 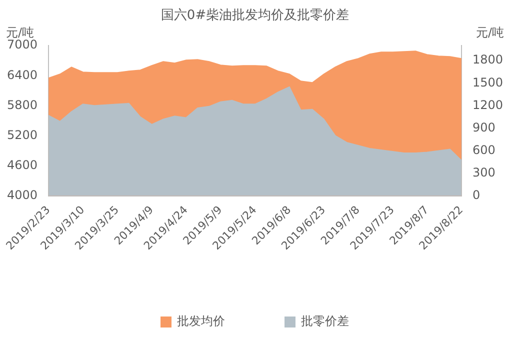 What do you see at coordinates (20, 33) in the screenshot?
I see `y-axis-title: 元/吨` at bounding box center [20, 33].